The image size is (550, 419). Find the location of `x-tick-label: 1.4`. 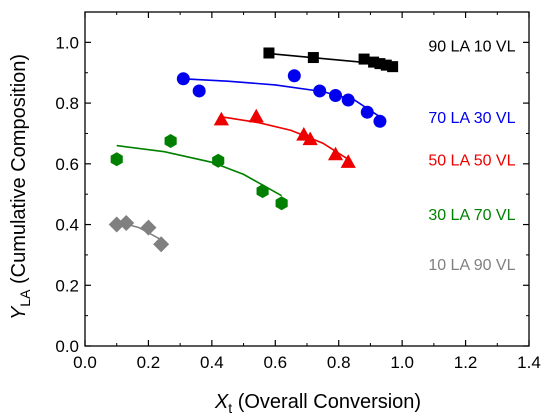

x-tick-label: 1.4 is located at coordinates (529, 362).